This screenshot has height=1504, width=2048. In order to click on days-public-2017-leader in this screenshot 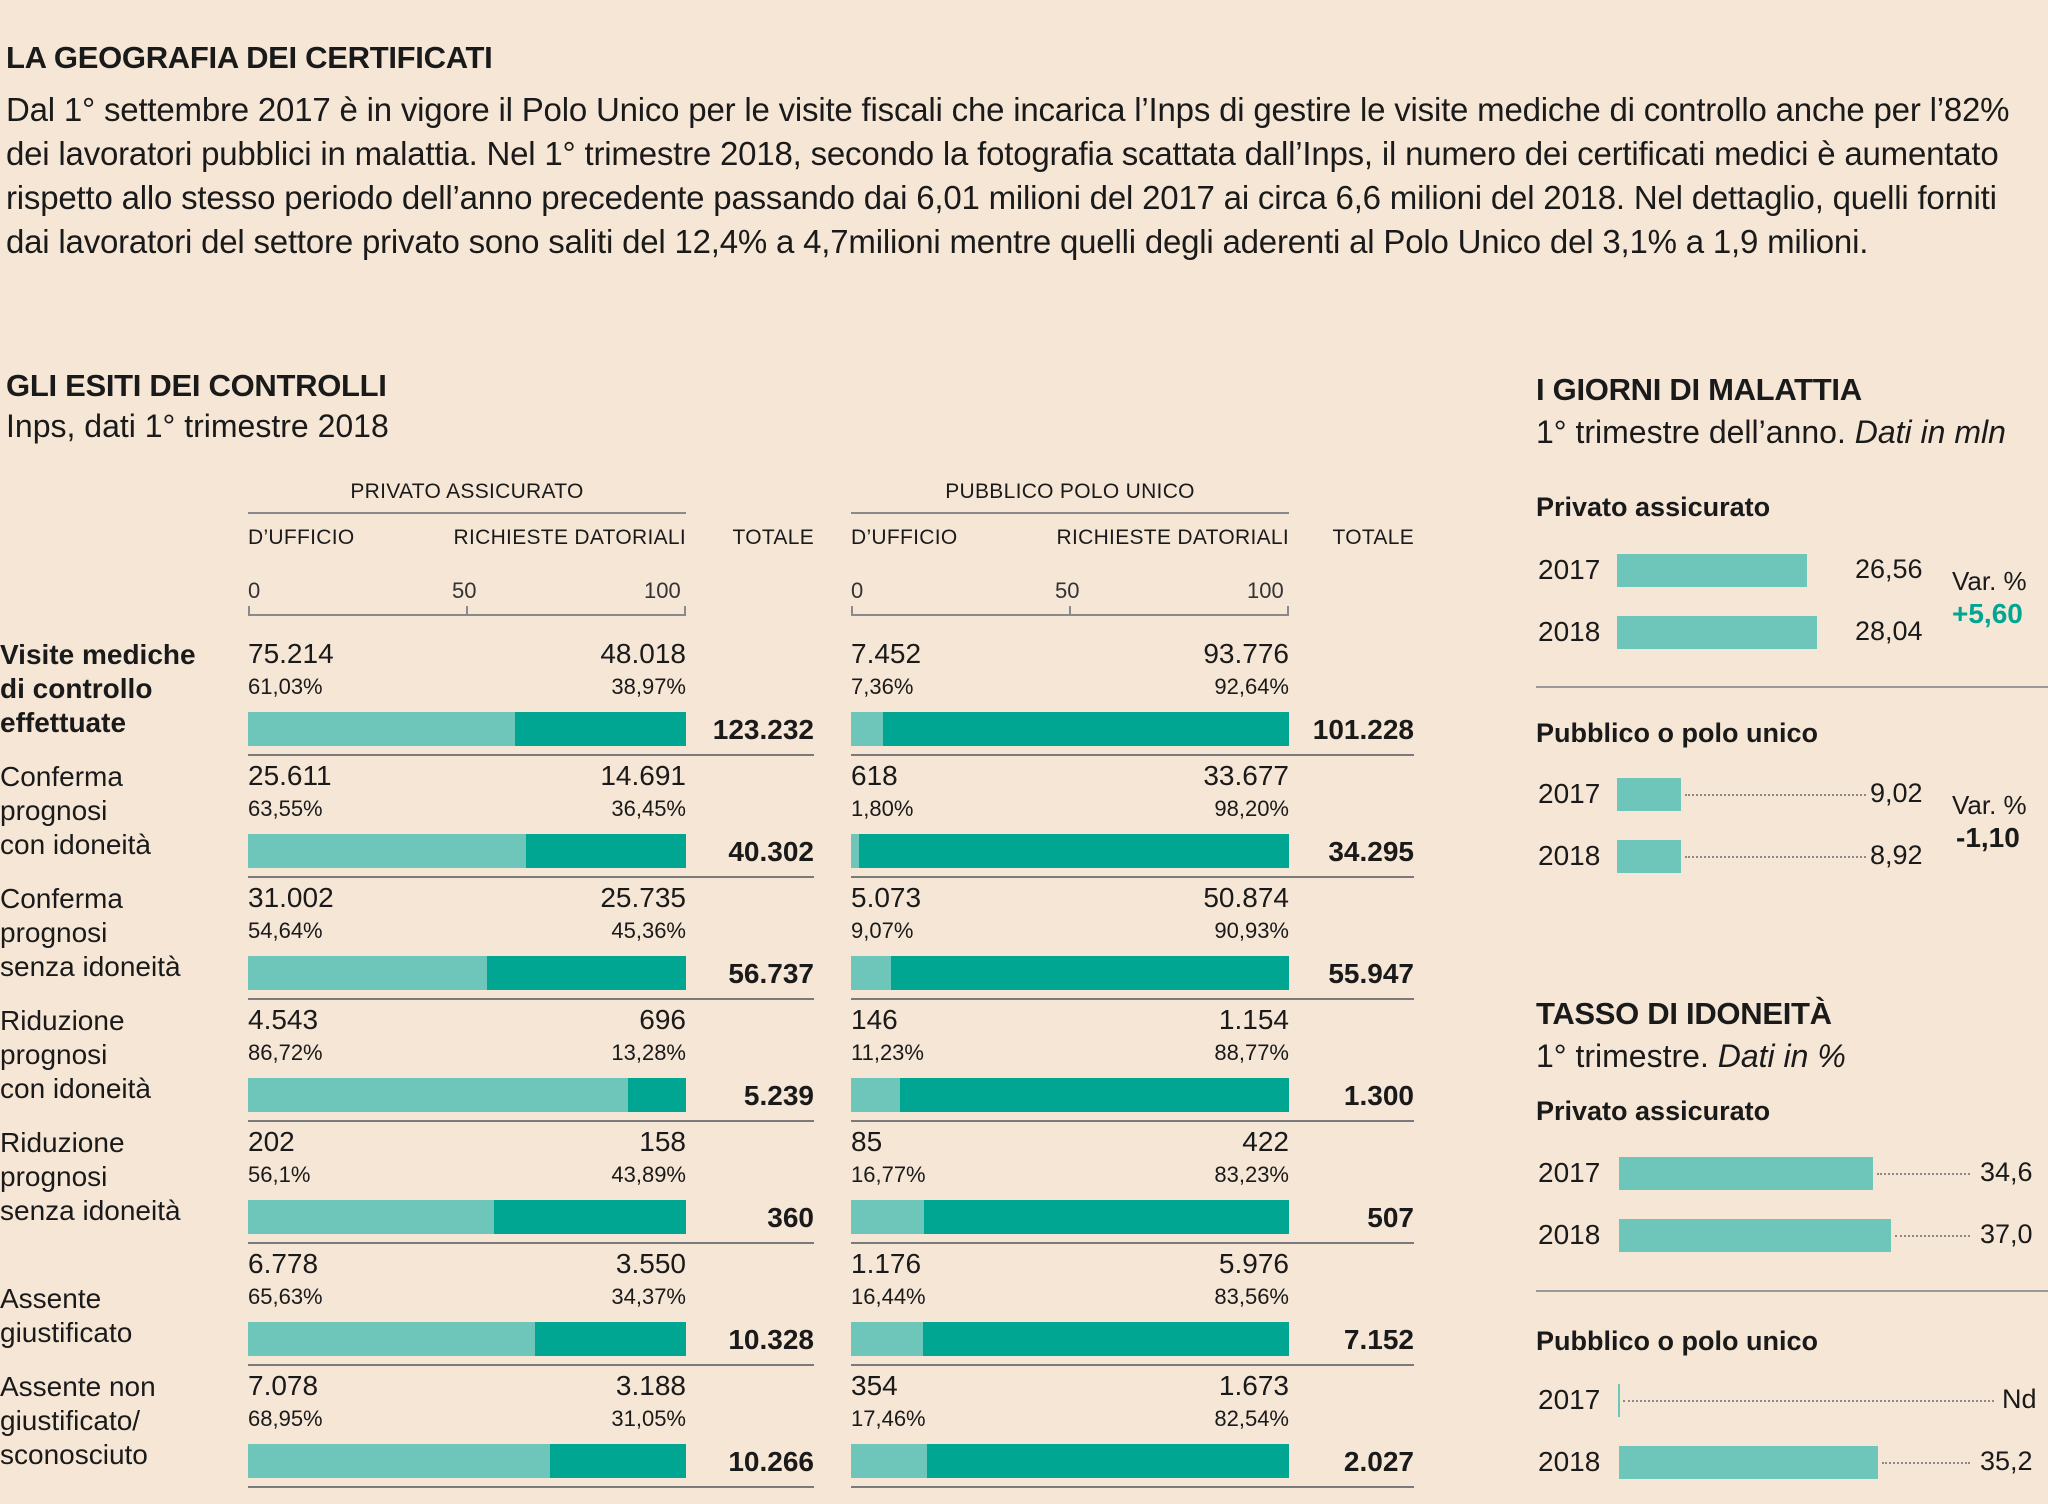, I will do `click(1775, 795)`.